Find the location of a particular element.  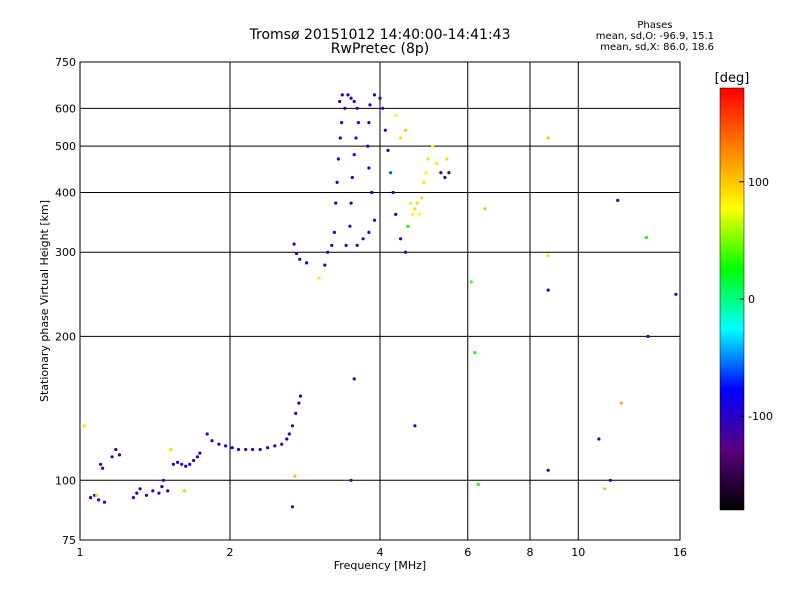

colorbar-ticks: 100 0 -100 is located at coordinates (756, 299).